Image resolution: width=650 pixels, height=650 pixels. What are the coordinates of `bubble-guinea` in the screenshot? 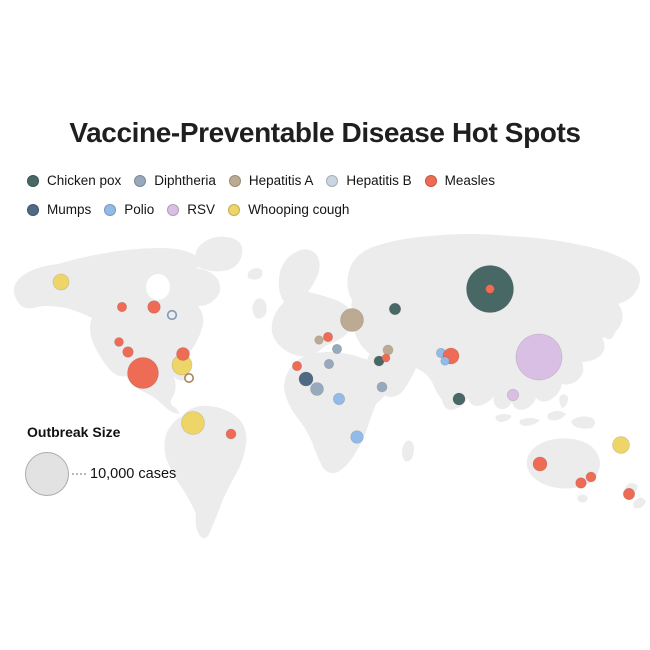 It's located at (317, 389).